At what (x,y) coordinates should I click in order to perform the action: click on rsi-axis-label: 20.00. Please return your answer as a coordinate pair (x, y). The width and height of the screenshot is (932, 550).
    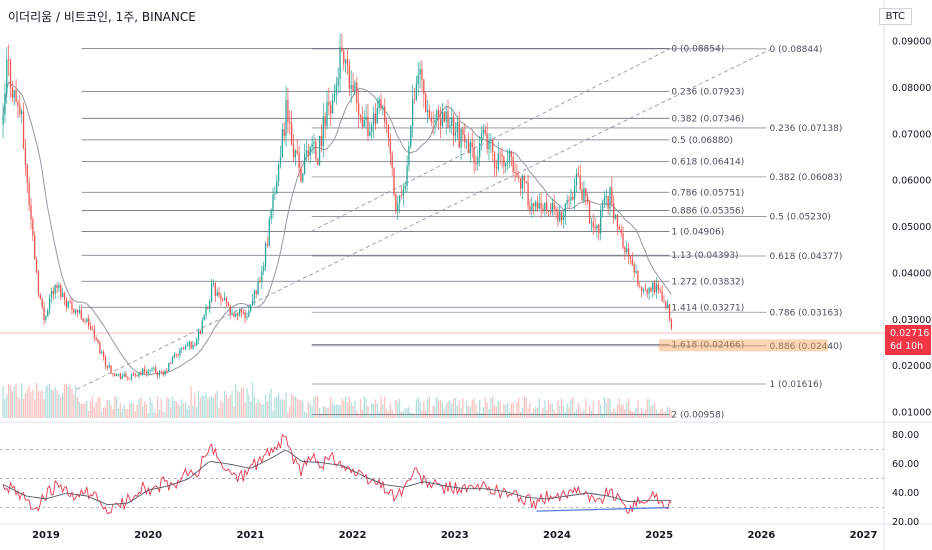
    Looking at the image, I should click on (905, 522).